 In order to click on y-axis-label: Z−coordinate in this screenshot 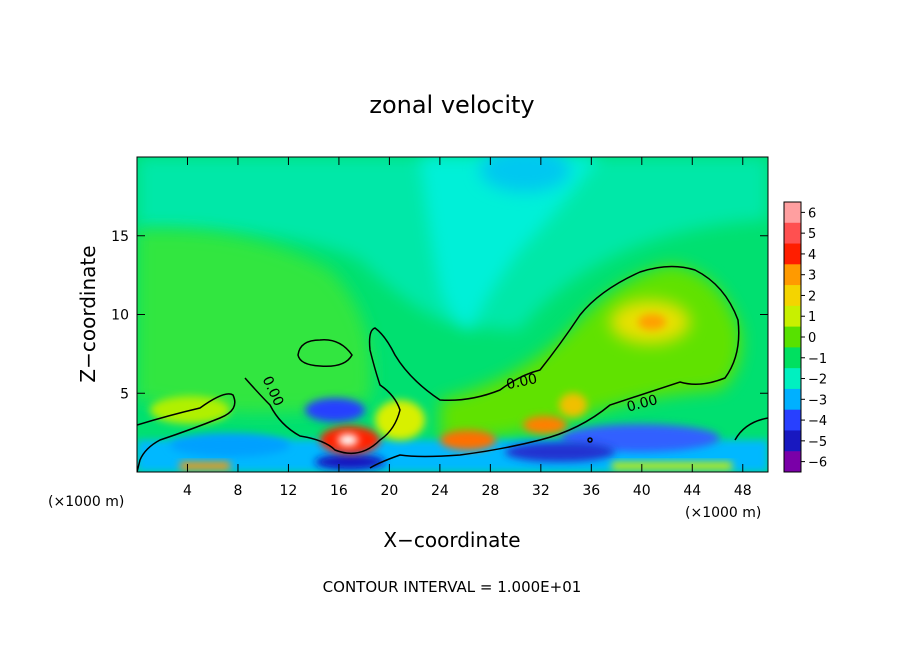, I will do `click(88, 313)`.